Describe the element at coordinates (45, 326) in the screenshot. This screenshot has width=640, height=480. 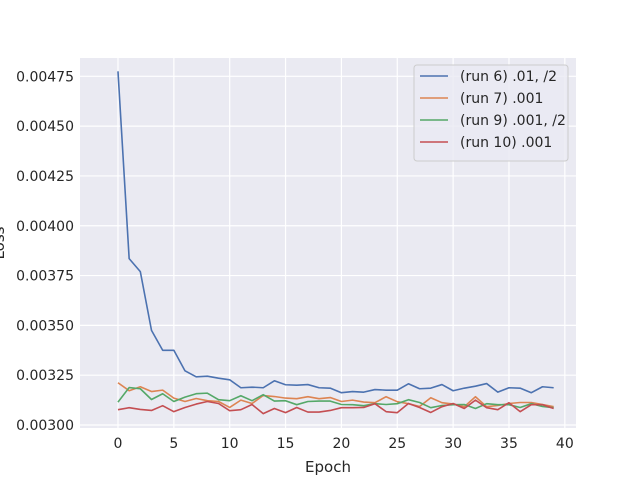
I see `y-tick-label: 0.00350` at that location.